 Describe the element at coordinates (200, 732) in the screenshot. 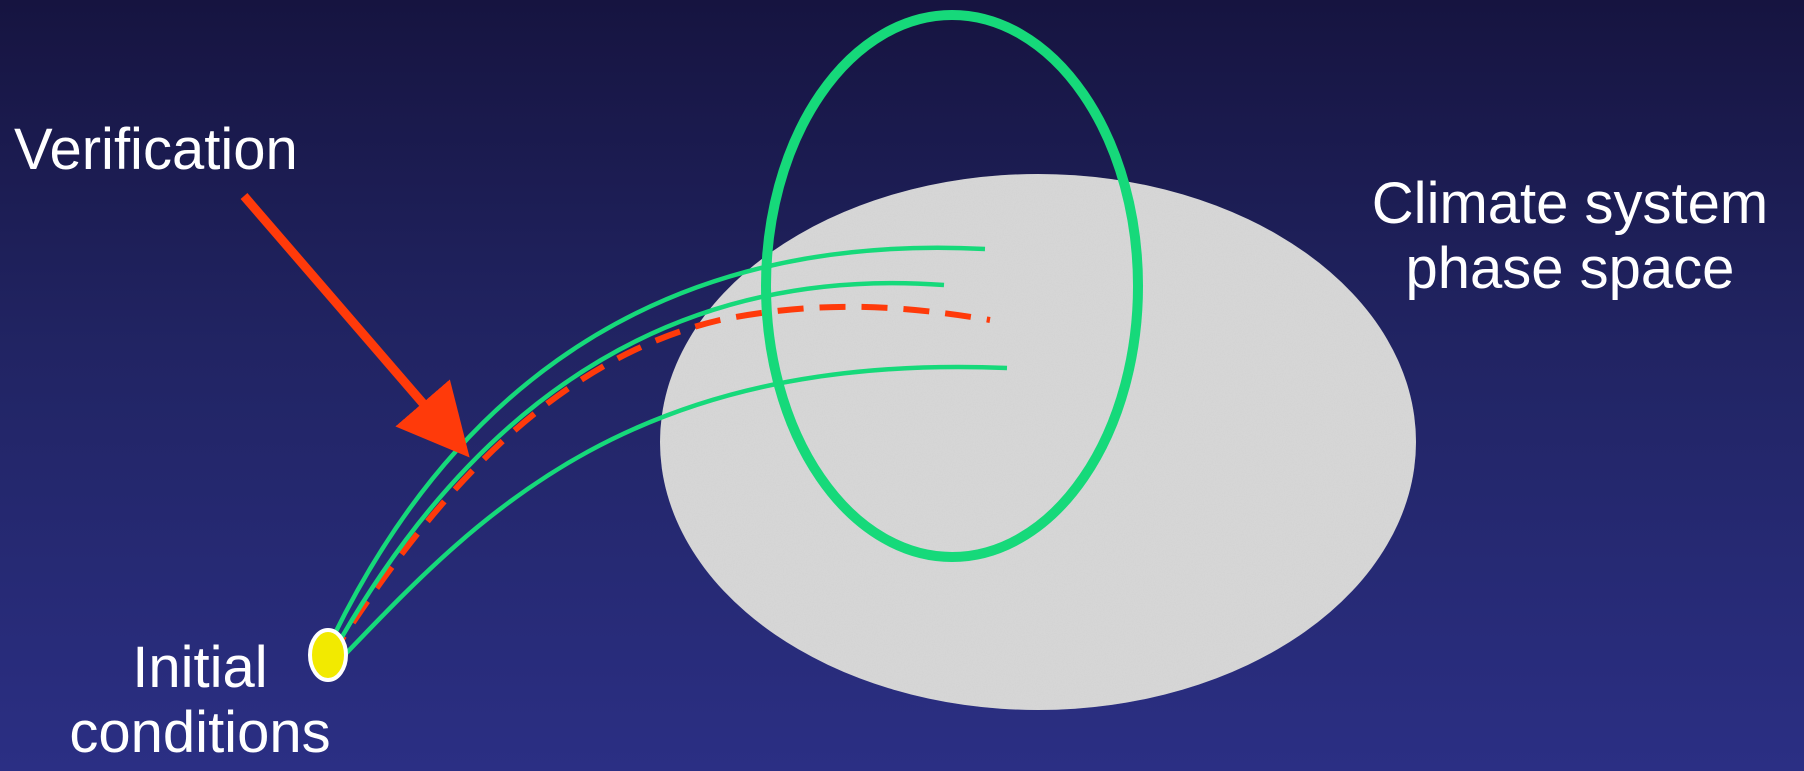

I see `initial-label-line2: conditions` at that location.